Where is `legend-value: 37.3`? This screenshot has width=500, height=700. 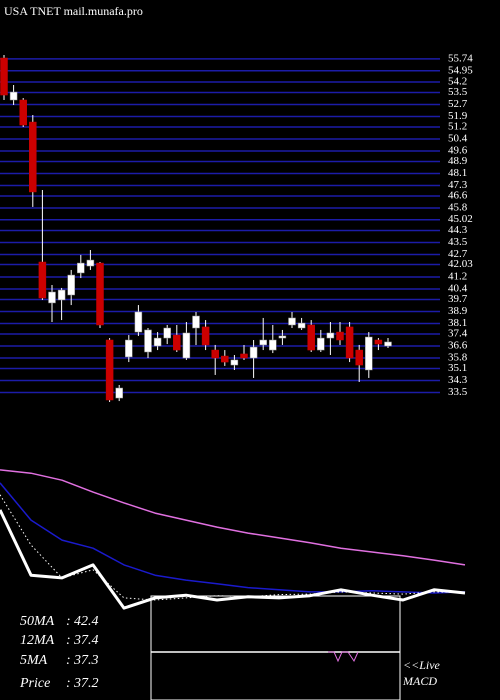
legend-value: 37.3 is located at coordinates (86, 660).